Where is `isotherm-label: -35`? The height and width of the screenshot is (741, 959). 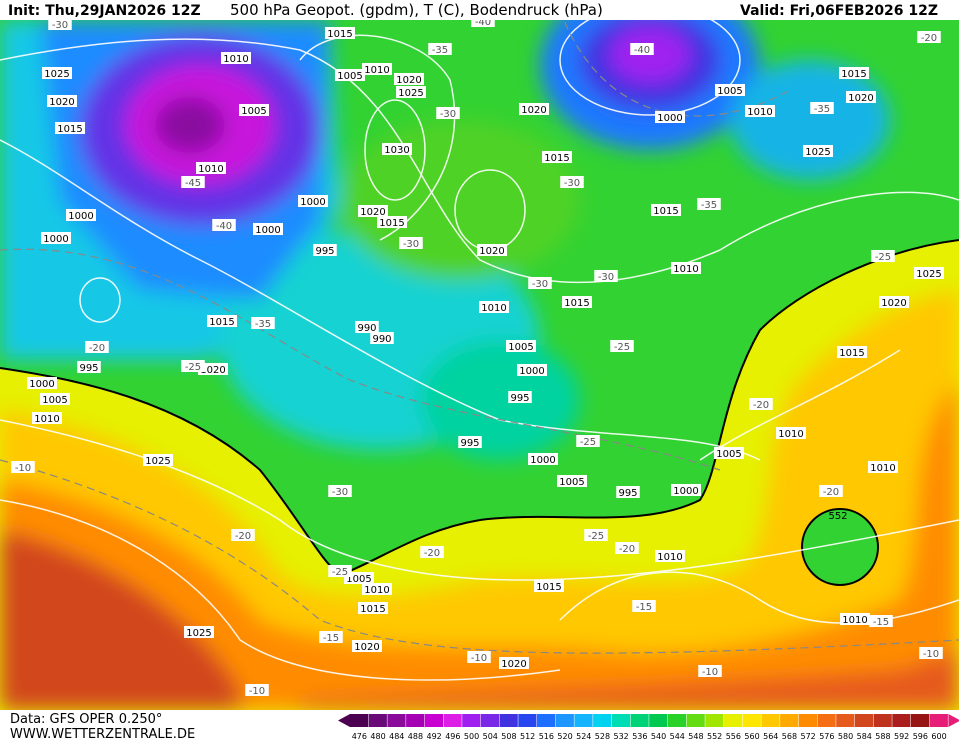
isotherm-label: -35 is located at coordinates (822, 109).